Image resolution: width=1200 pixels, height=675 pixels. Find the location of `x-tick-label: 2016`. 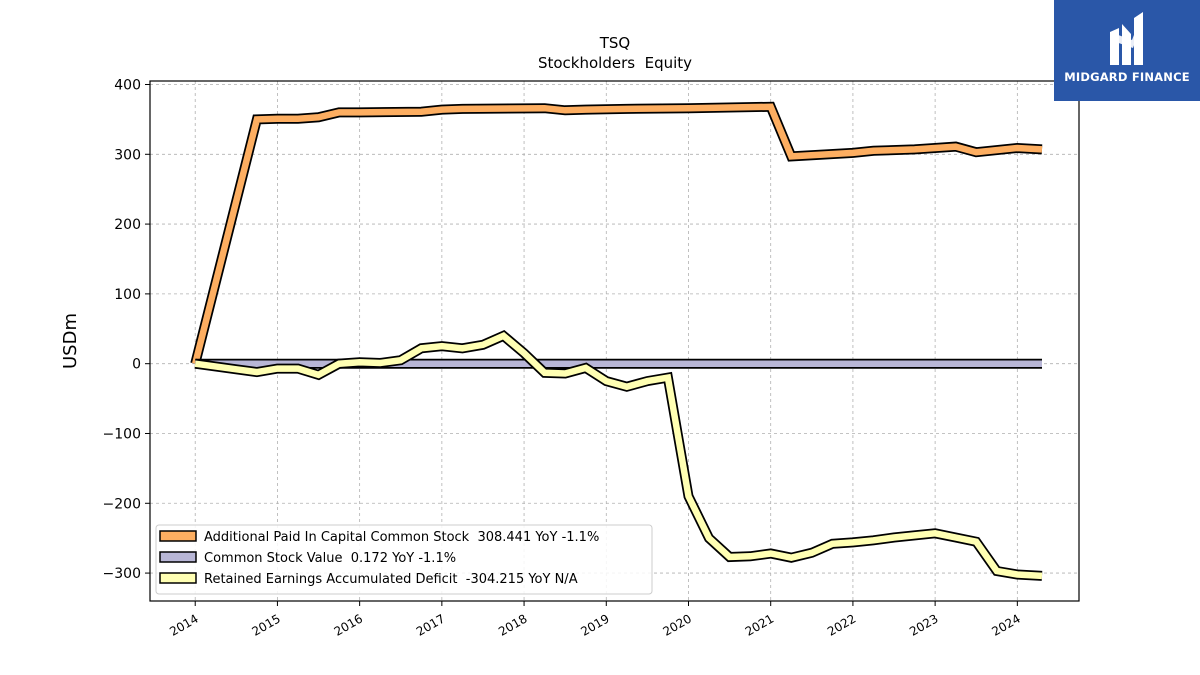

x-tick-label: 2016 is located at coordinates (348, 624).